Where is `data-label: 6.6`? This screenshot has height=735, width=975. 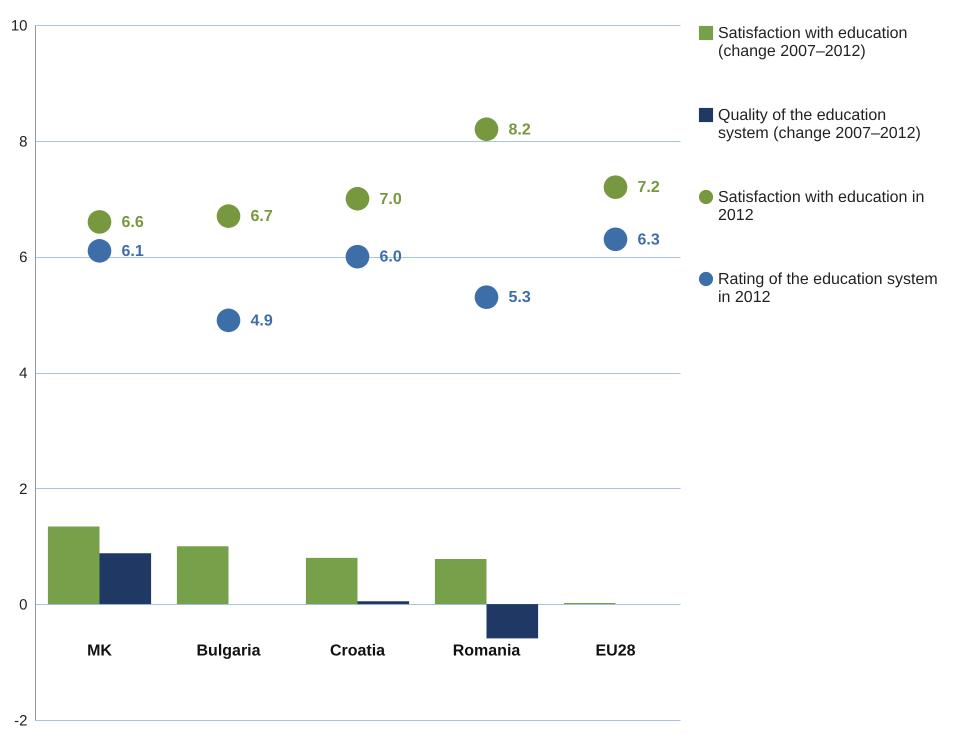 data-label: 6.6 is located at coordinates (133, 222).